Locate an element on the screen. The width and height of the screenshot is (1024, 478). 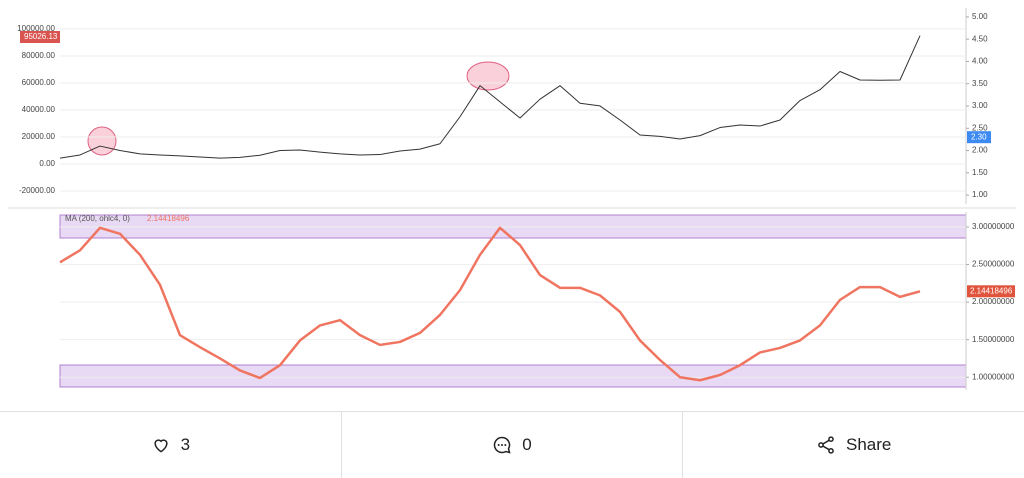
share-button: Share is located at coordinates (853, 445).